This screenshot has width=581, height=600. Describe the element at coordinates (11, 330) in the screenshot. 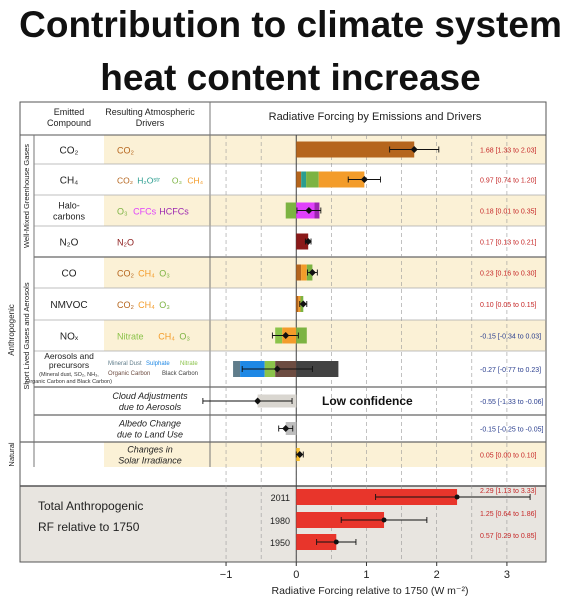

I see `group-label-anthropogenic: Anthropogenic` at that location.